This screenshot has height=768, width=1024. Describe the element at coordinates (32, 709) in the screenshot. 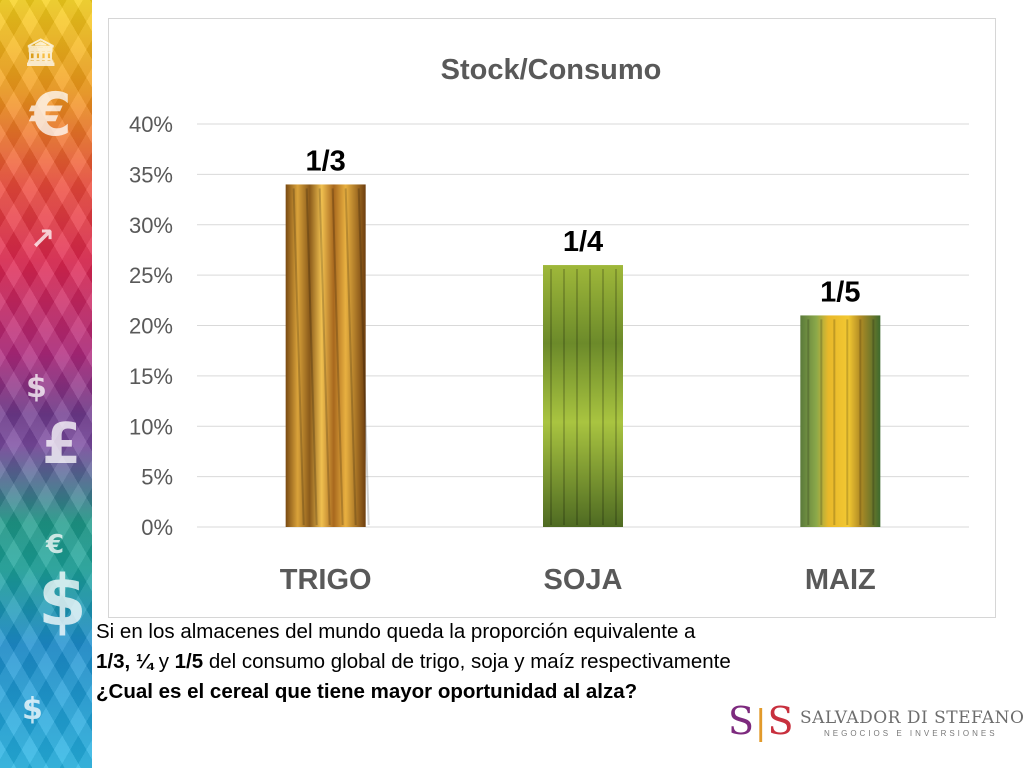

I see `dollar-lock-icon: $` at that location.